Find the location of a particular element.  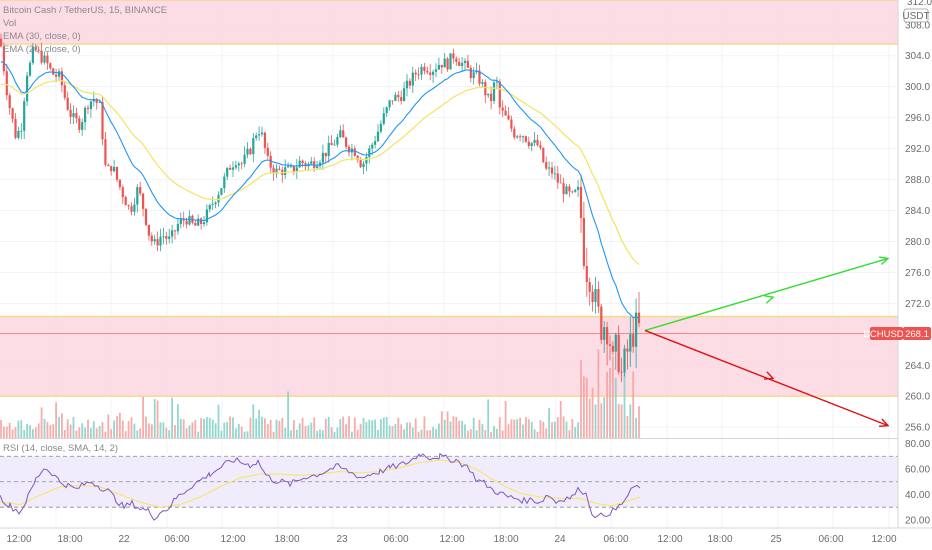

top-price-tick: 312.0 is located at coordinates (919, 4).